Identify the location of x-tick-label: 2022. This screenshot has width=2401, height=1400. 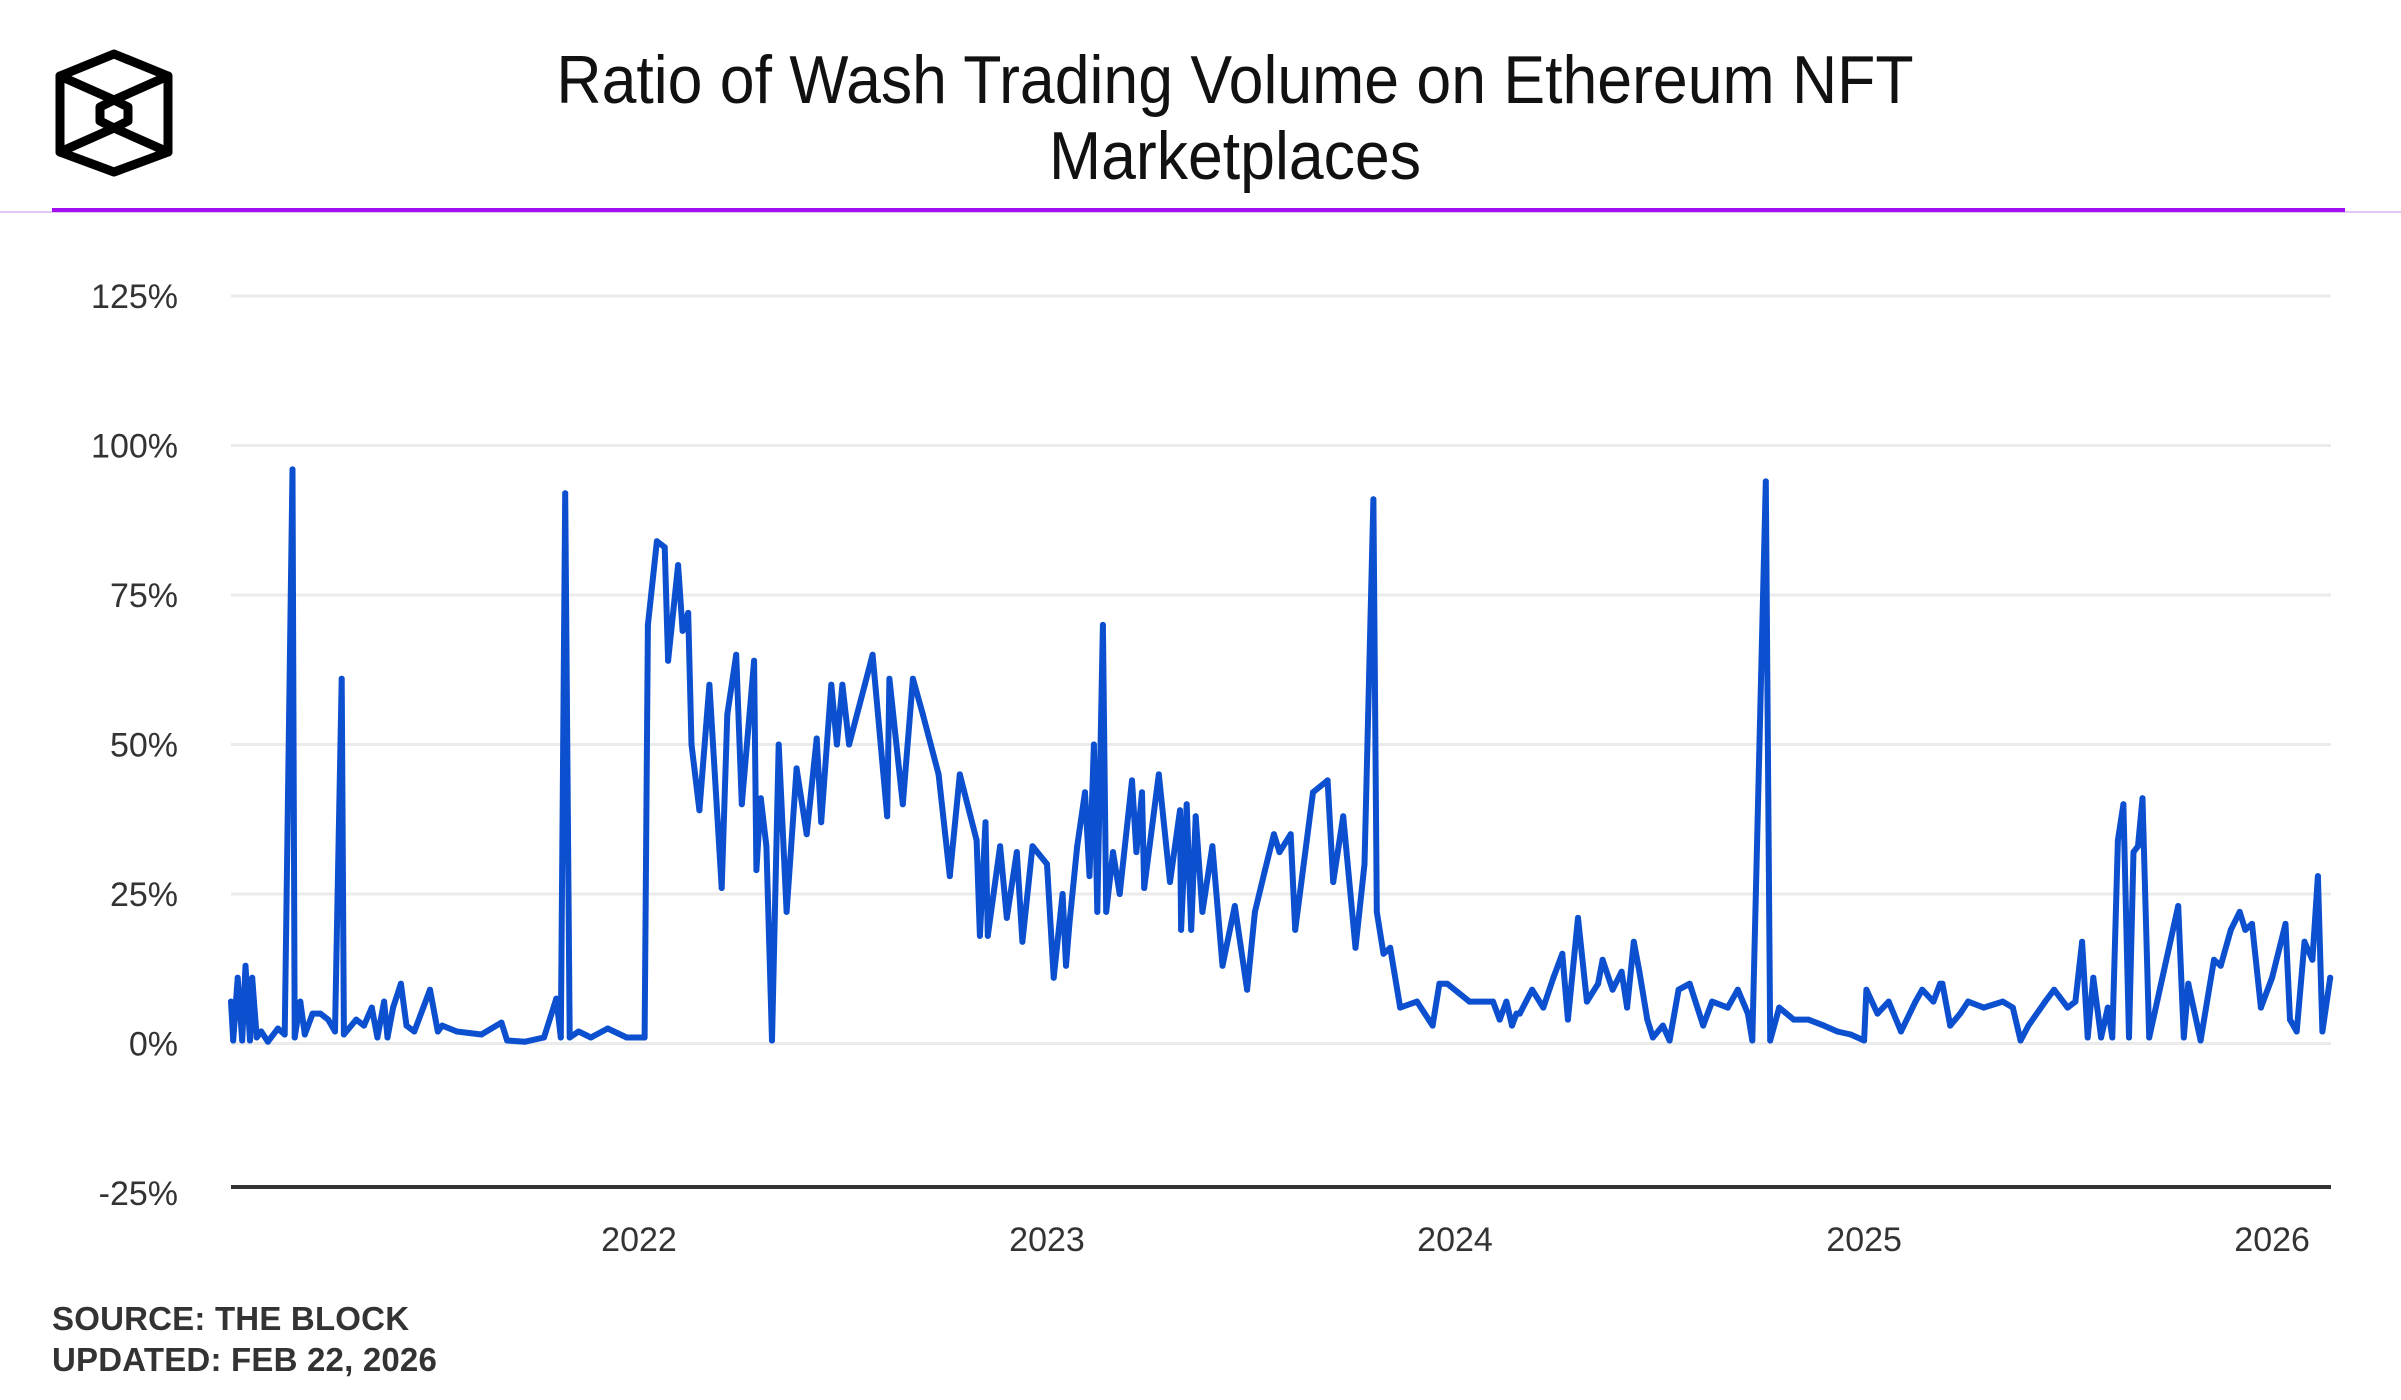
(639, 1240).